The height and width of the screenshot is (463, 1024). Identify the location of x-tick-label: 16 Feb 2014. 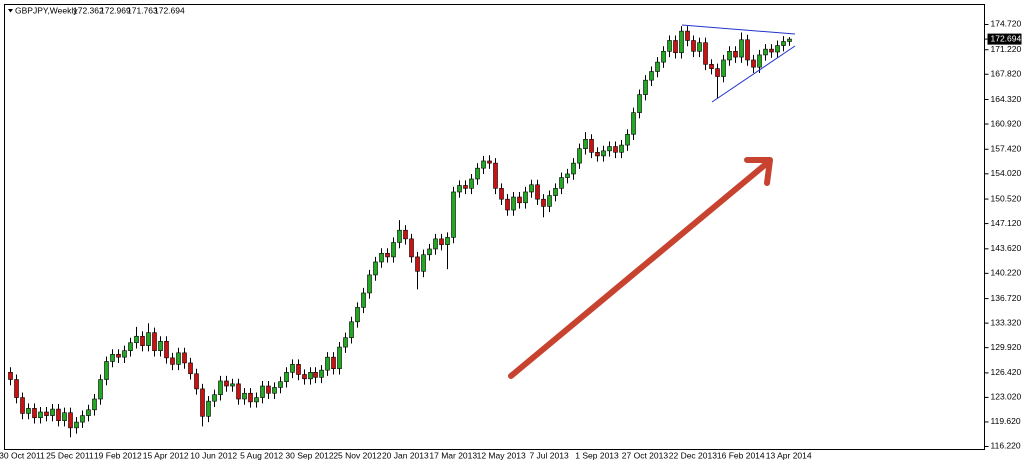
(741, 455).